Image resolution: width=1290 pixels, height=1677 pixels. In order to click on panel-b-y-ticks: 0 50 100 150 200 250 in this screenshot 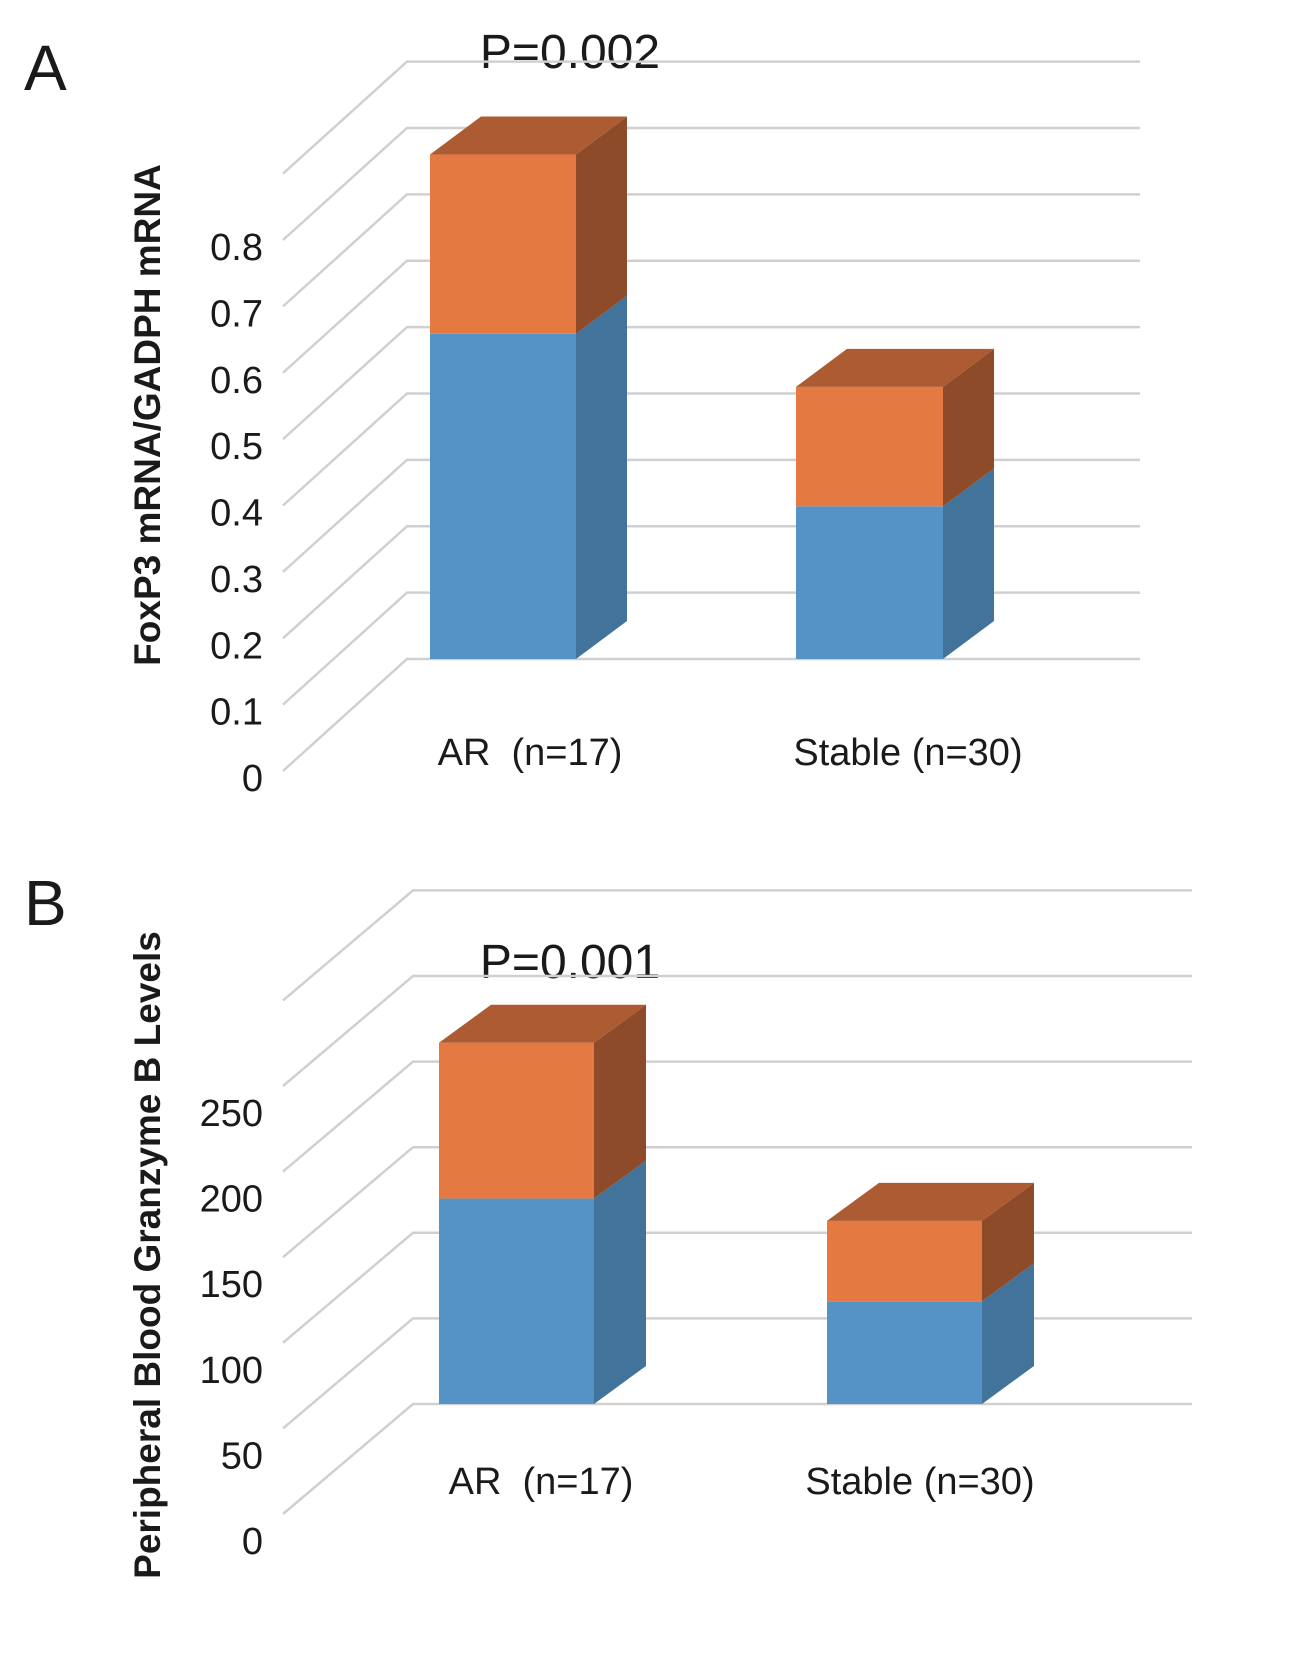, I will do `click(231, 1328)`.